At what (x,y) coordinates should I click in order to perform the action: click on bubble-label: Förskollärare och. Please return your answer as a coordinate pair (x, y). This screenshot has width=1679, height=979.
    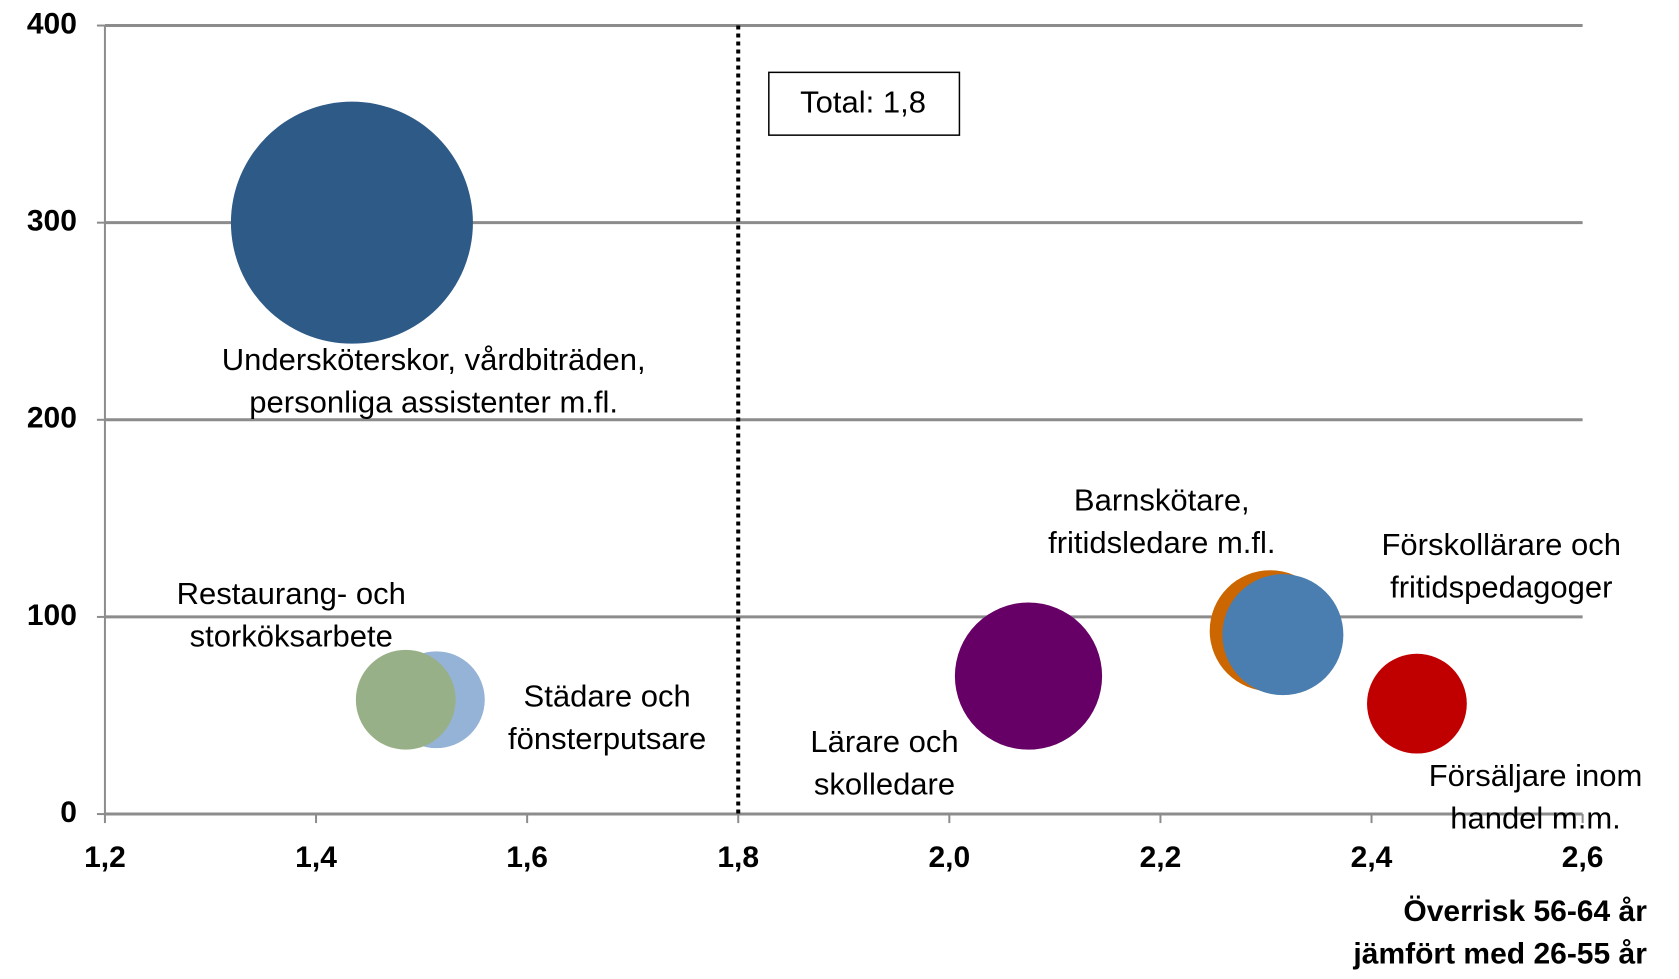
    Looking at the image, I should click on (1501, 544).